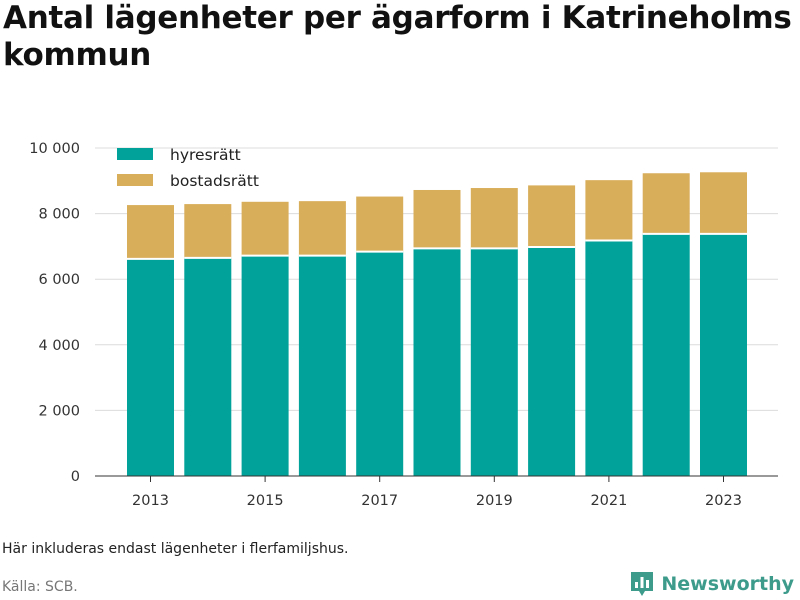 This screenshot has height=600, width=800. What do you see at coordinates (609, 358) in the screenshot?
I see `bar-hyresratt-2021` at bounding box center [609, 358].